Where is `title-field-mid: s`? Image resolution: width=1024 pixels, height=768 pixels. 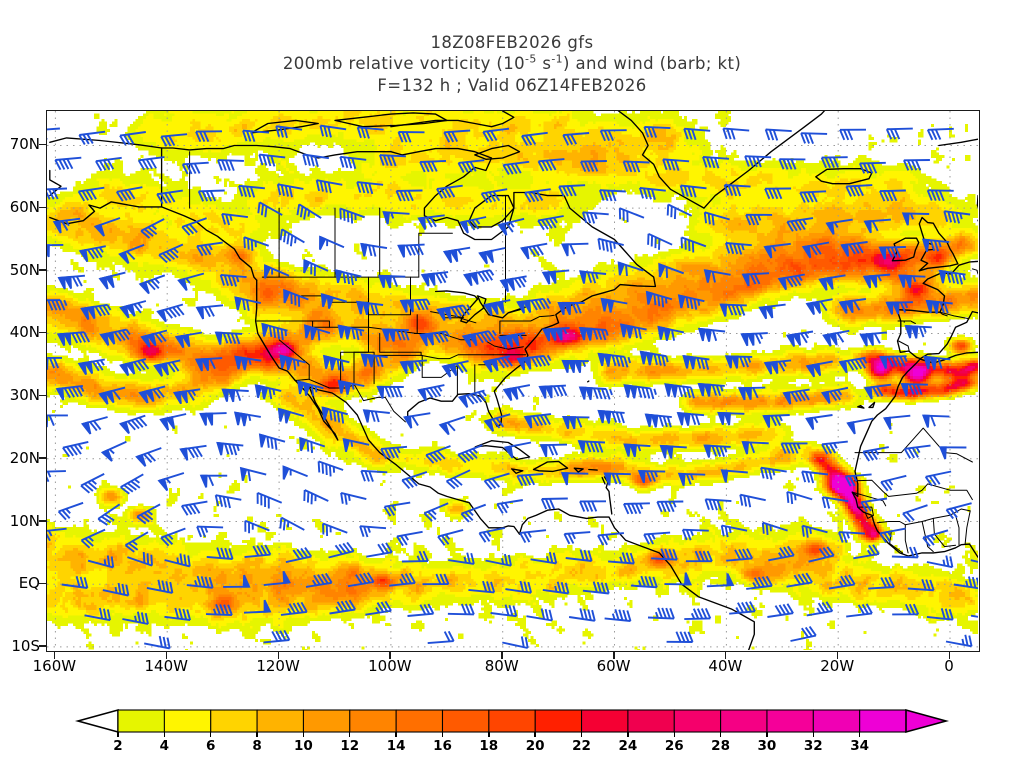
title-field-mid: s is located at coordinates (544, 64).